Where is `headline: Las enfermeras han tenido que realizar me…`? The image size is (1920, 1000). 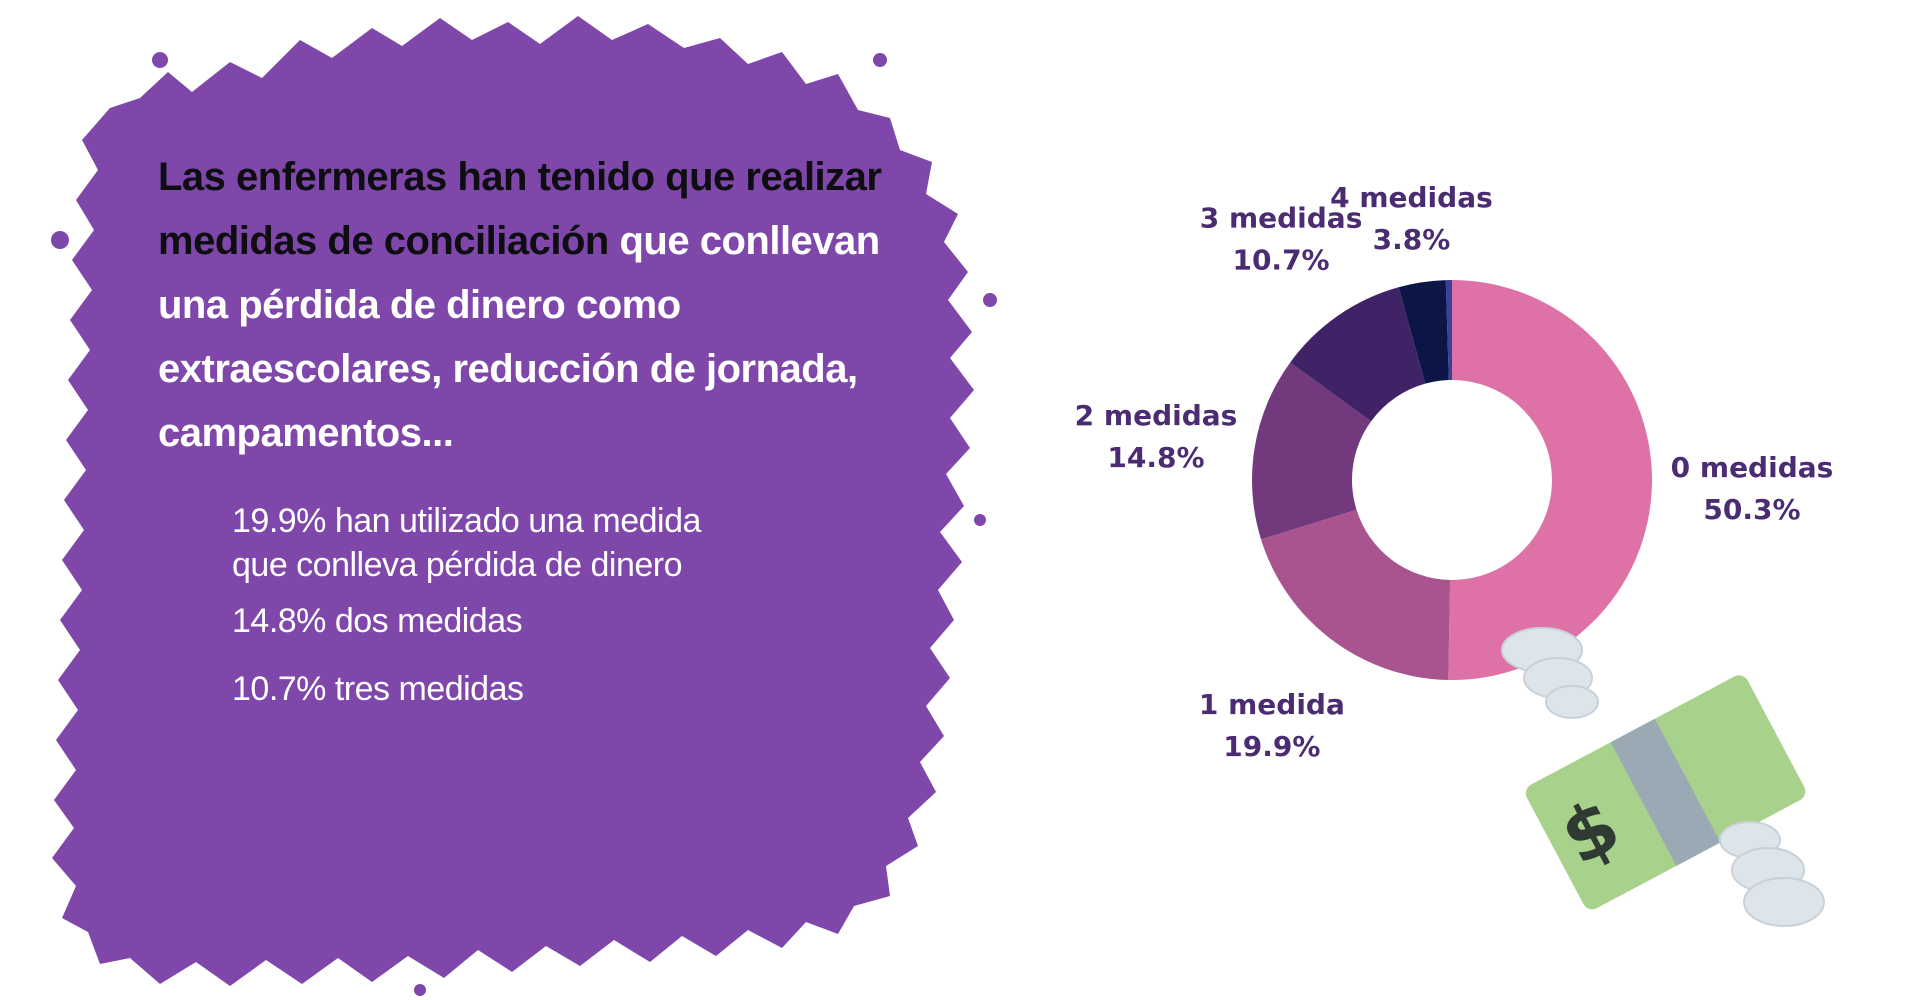
headline: Las enfermeras han tenido que realizar me… is located at coordinates (538, 305).